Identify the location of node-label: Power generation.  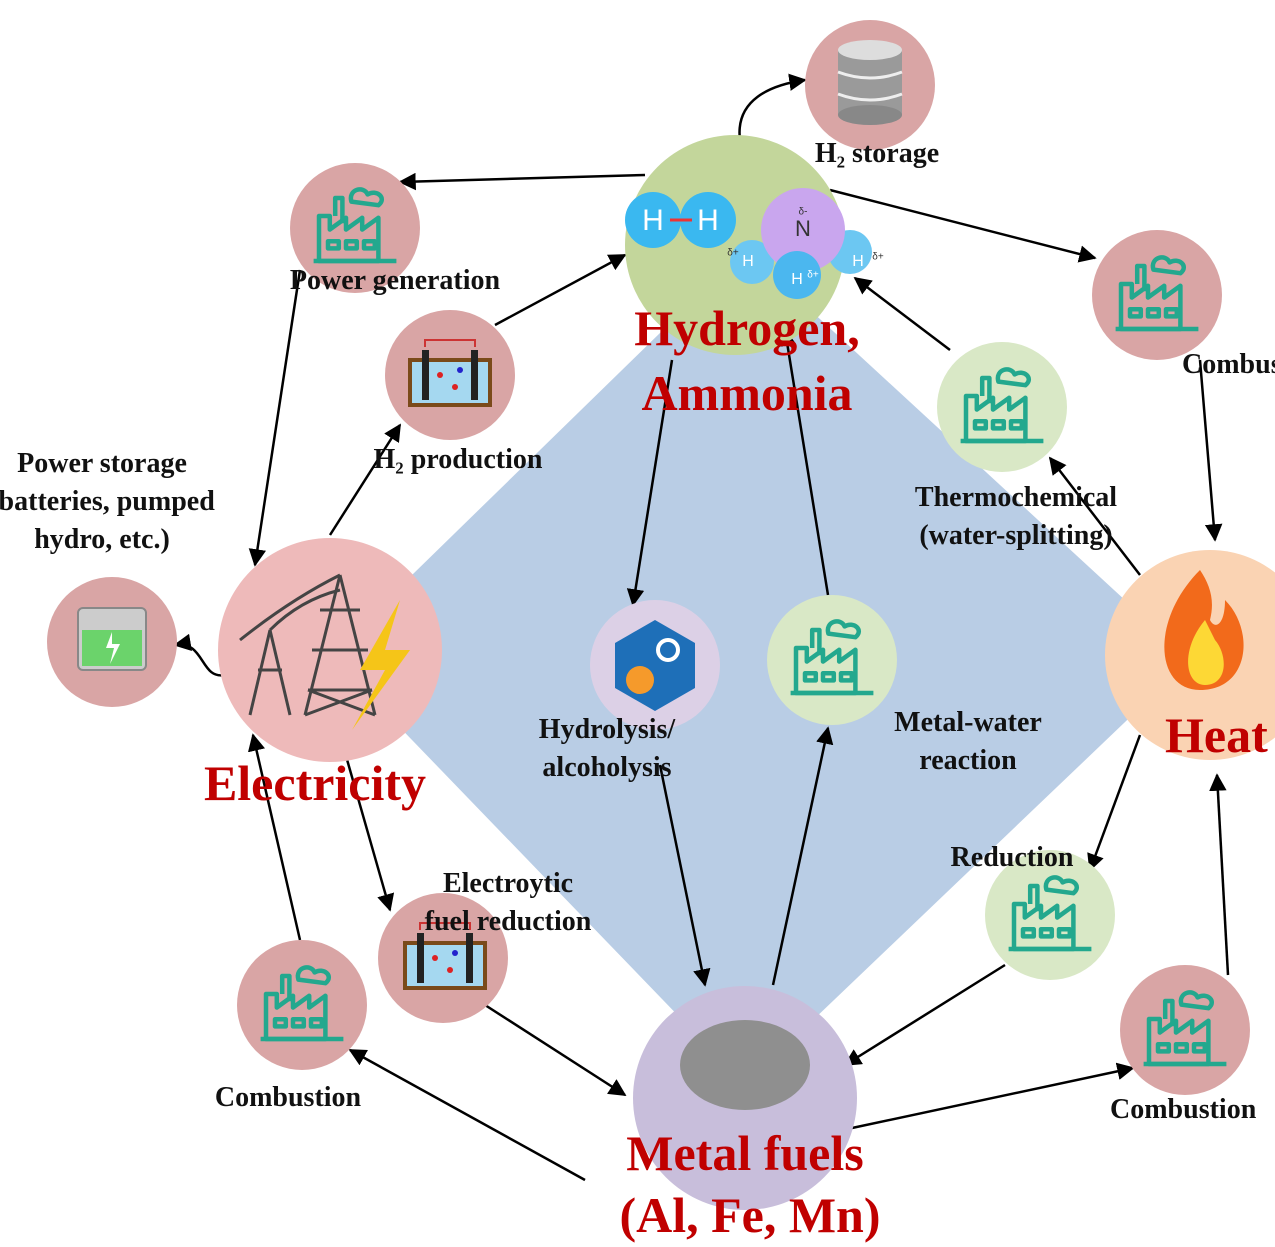
(395, 280).